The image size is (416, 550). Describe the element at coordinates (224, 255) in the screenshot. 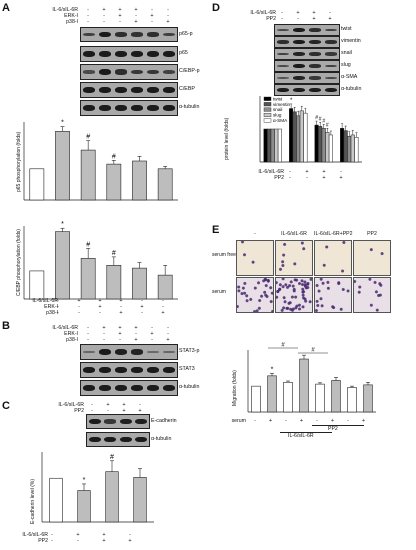

I see `row-label: serum free` at that location.